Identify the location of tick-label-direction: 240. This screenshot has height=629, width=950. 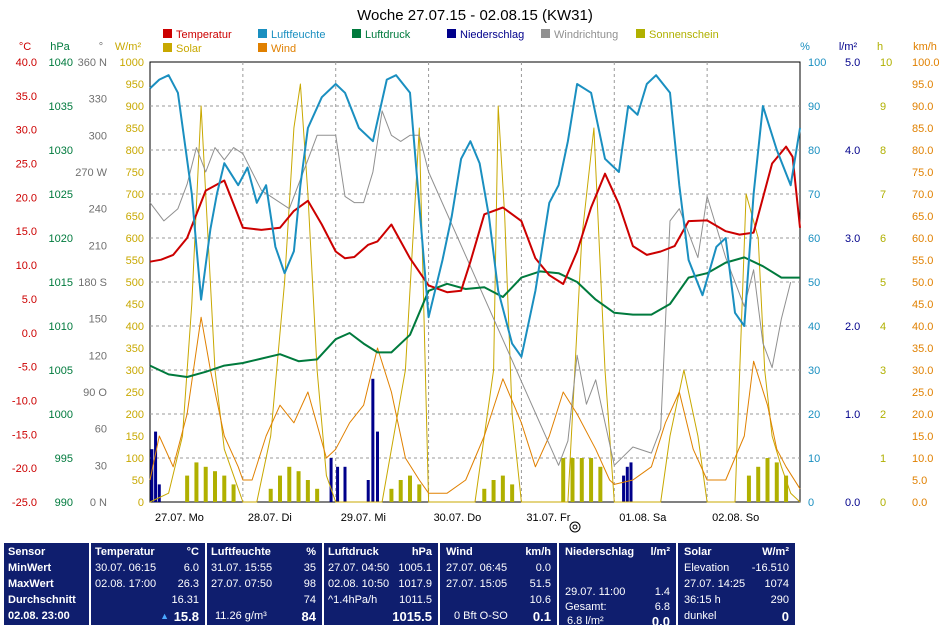
(98, 210).